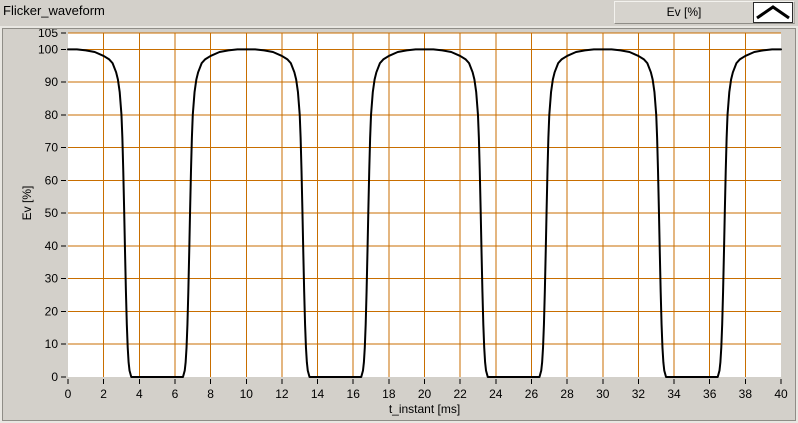 This screenshot has height=423, width=798. I want to click on x-tick-label: 6, so click(175, 394).